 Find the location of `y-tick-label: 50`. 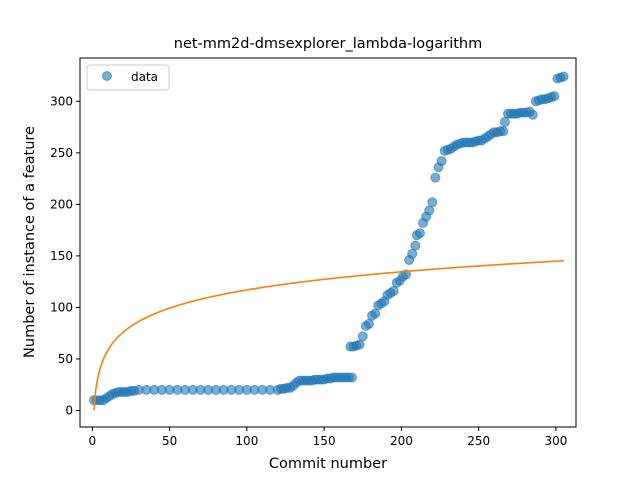

y-tick-label: 50 is located at coordinates (65, 359).